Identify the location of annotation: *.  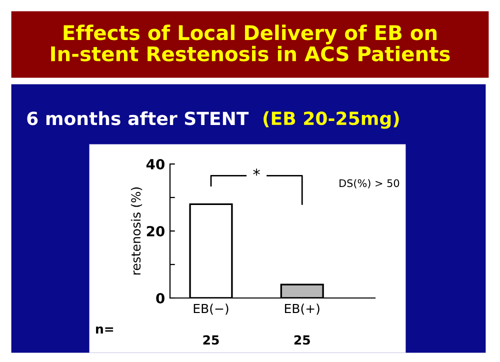
(256, 172).